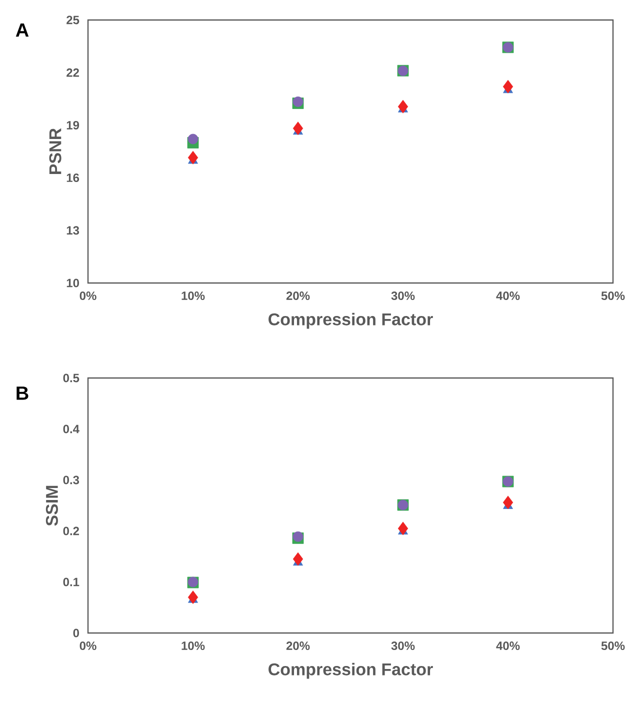 The width and height of the screenshot is (631, 723). I want to click on y-tick-label: 0.1, so click(71, 582).